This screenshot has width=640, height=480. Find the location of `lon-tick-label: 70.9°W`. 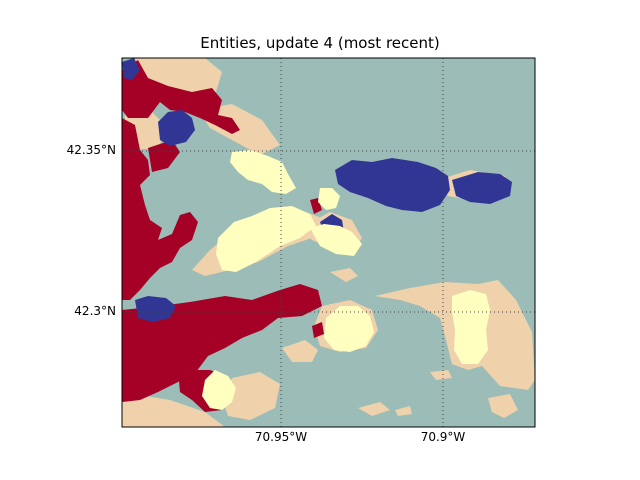

lon-tick-label: 70.9°W is located at coordinates (443, 437).